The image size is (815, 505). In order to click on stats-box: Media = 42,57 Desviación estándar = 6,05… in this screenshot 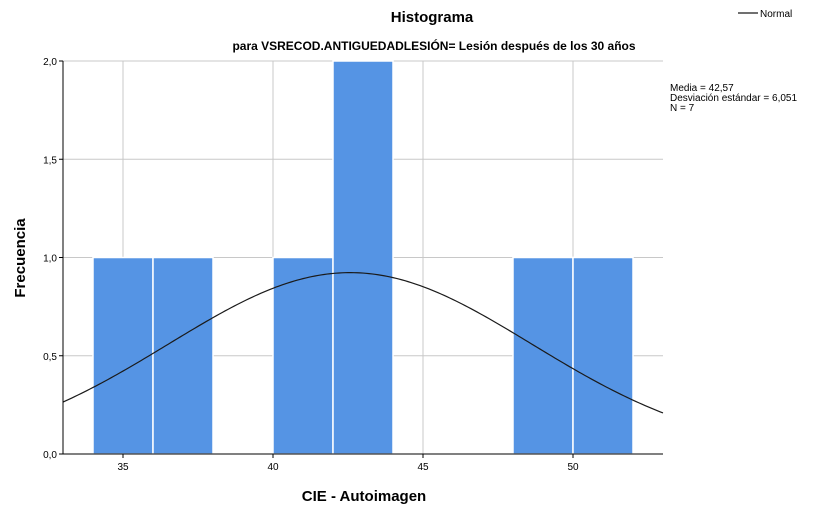, I will do `click(733, 98)`.